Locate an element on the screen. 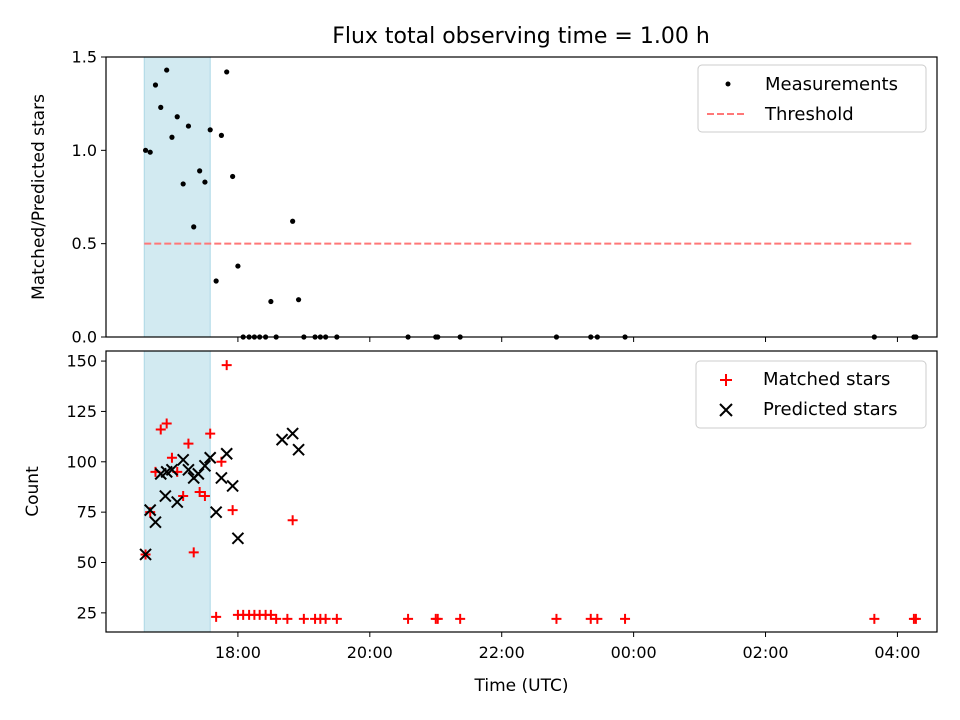  count-x-ticks: 18:00 20:00 22:00 00:00 02:00 04:00 is located at coordinates (567, 647).